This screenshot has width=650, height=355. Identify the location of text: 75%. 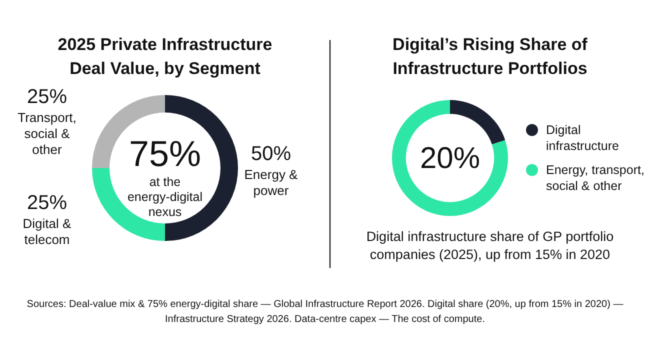
(165, 153).